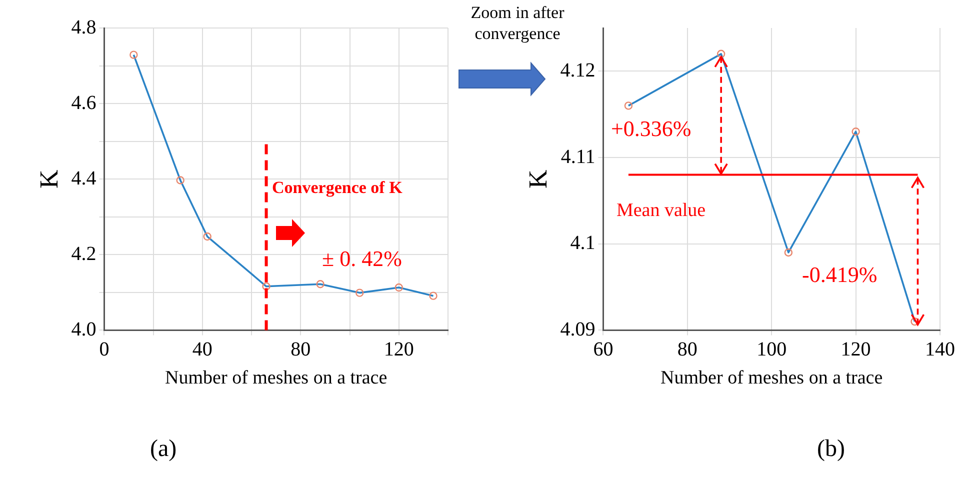 The height and width of the screenshot is (484, 969). Describe the element at coordinates (603, 349) in the screenshot. I see `x-tick-label: 60` at that location.